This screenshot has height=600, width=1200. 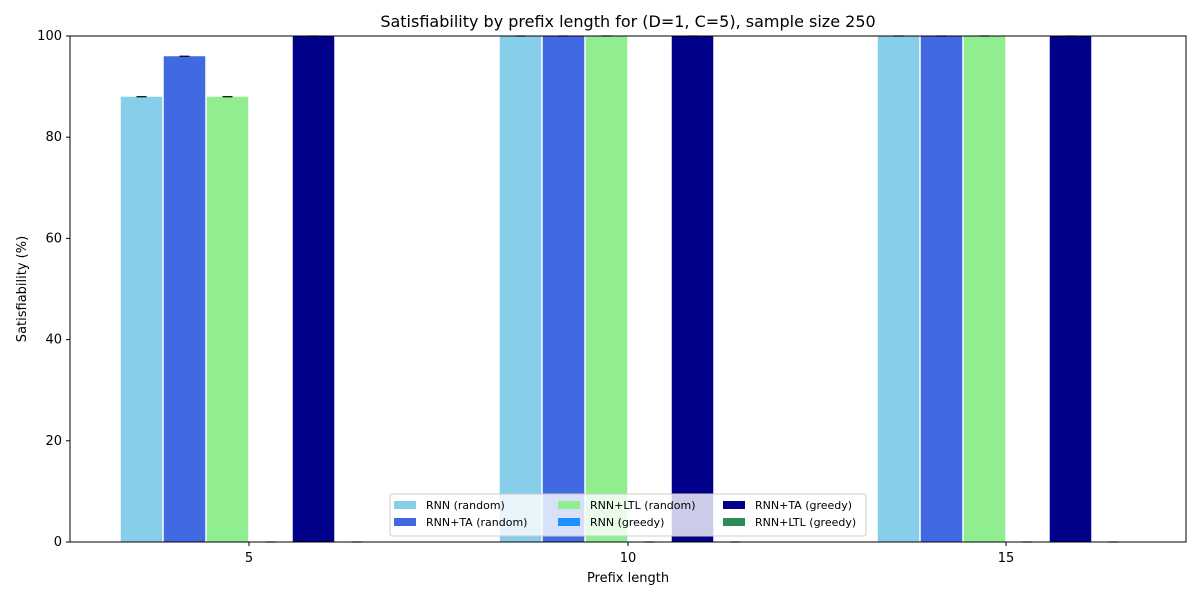 I want to click on bar-rnn-ta-greedy--15, so click(x=1070, y=289).